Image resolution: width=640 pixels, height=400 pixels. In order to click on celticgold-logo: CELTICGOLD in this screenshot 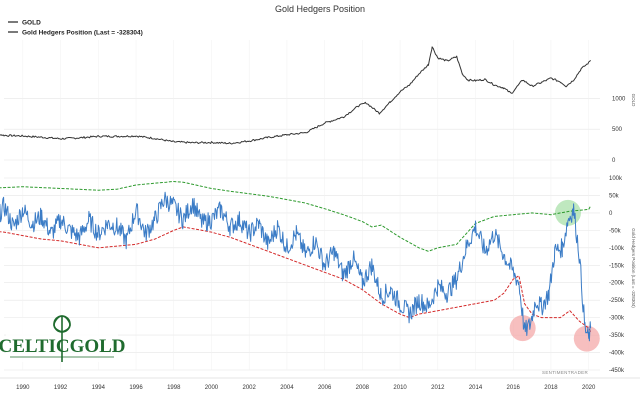, I will do `click(63, 338)`.